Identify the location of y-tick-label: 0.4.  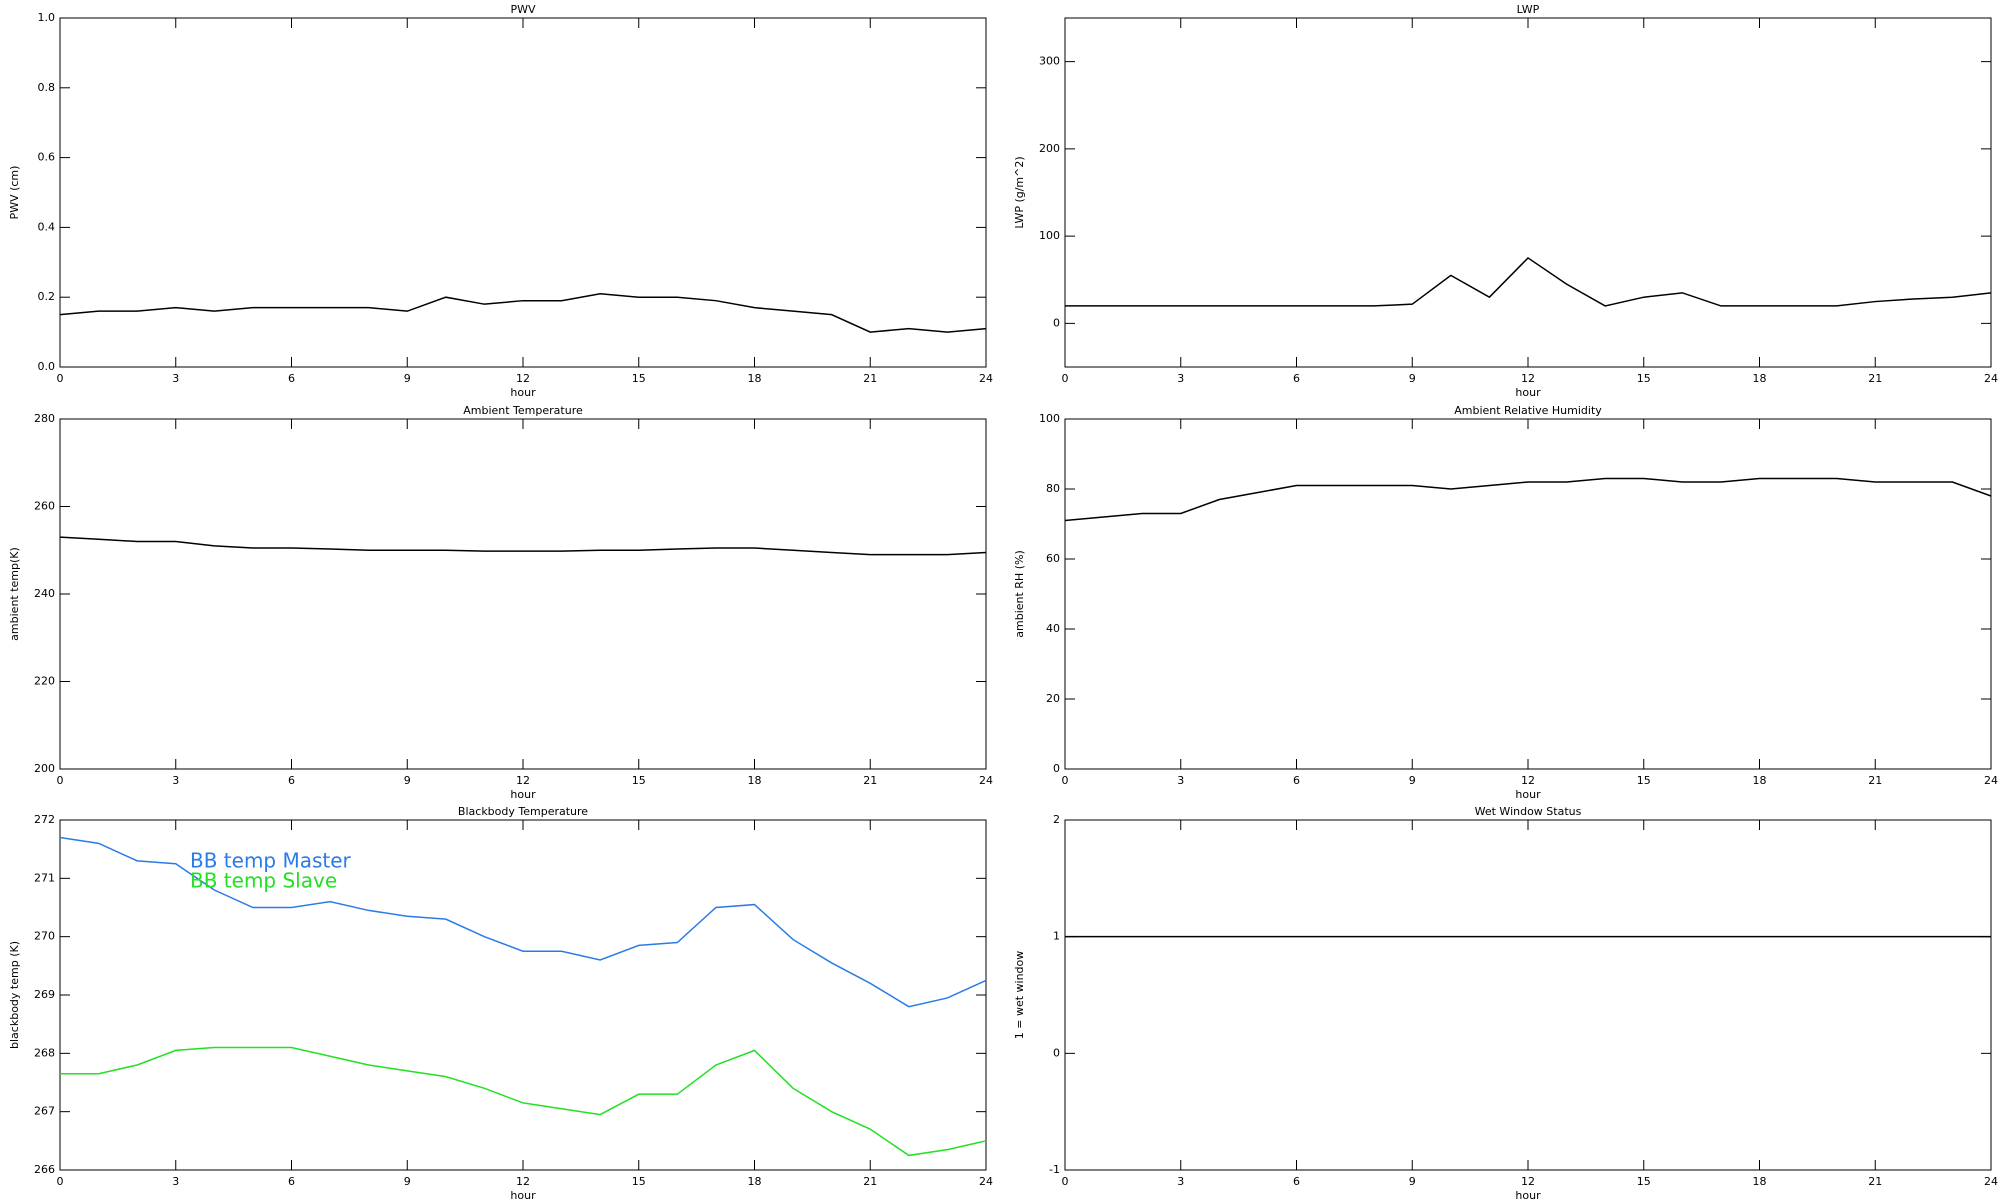
(47, 226).